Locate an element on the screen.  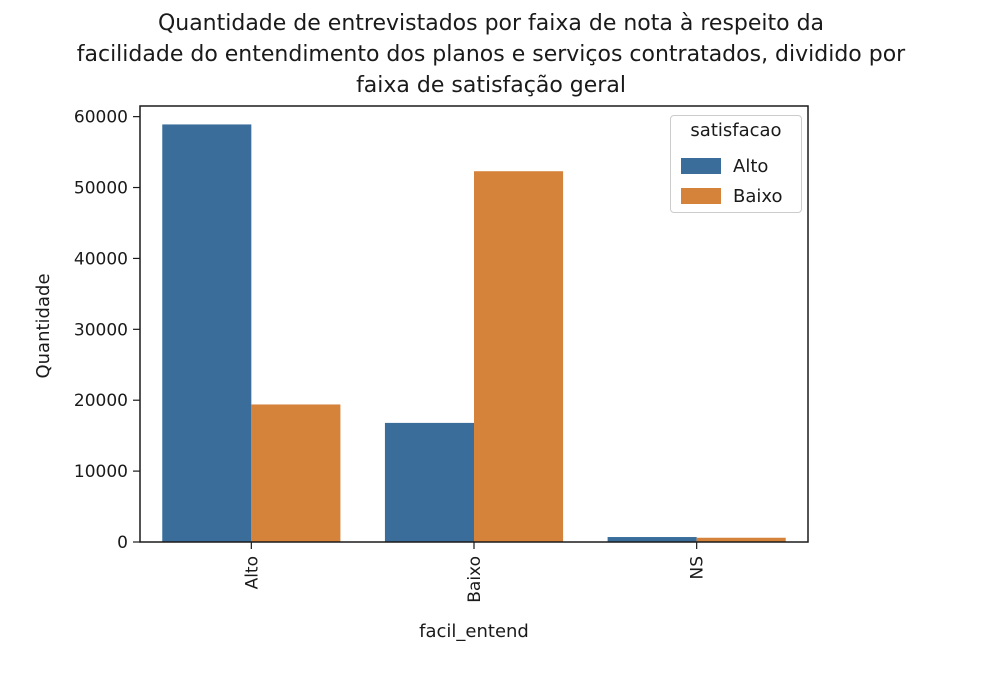
bar-alto-baixo is located at coordinates (296, 473).